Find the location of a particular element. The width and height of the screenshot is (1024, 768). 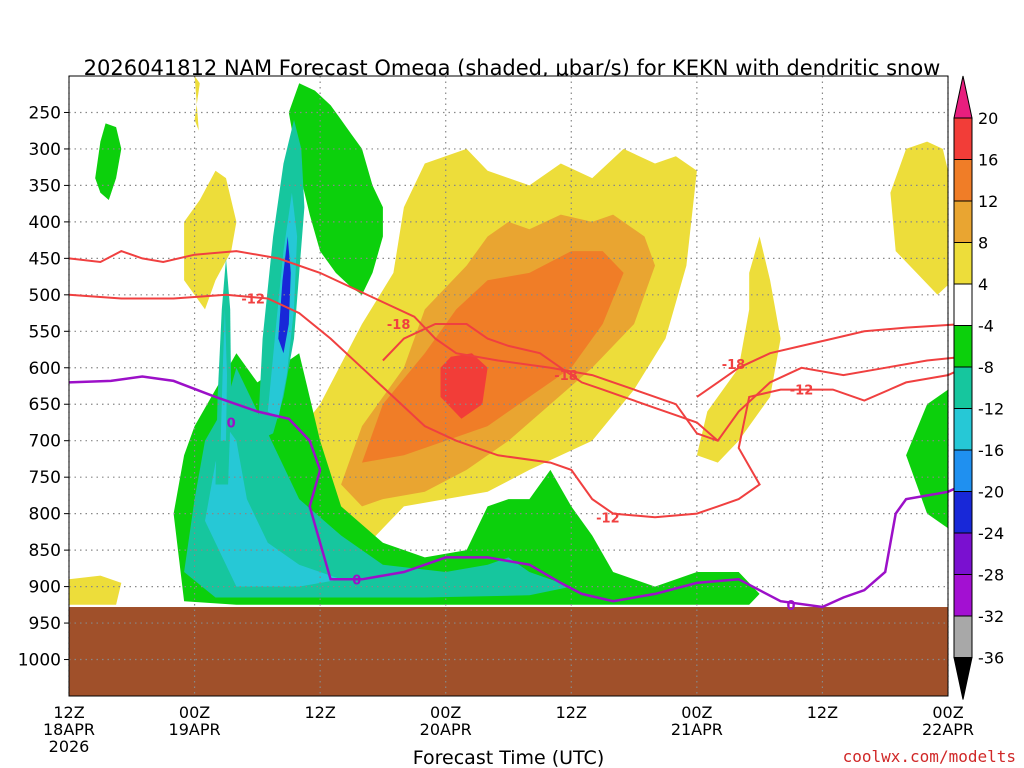

contour-label-3: -12 is located at coordinates (608, 518).